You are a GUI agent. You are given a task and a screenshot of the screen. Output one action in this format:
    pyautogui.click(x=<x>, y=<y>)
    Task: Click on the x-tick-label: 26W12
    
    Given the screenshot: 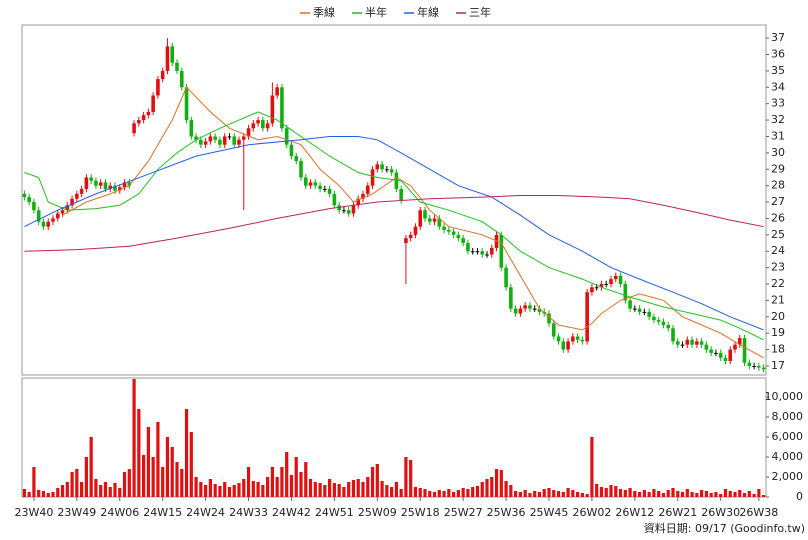 What is the action you would take?
    pyautogui.click(x=634, y=512)
    